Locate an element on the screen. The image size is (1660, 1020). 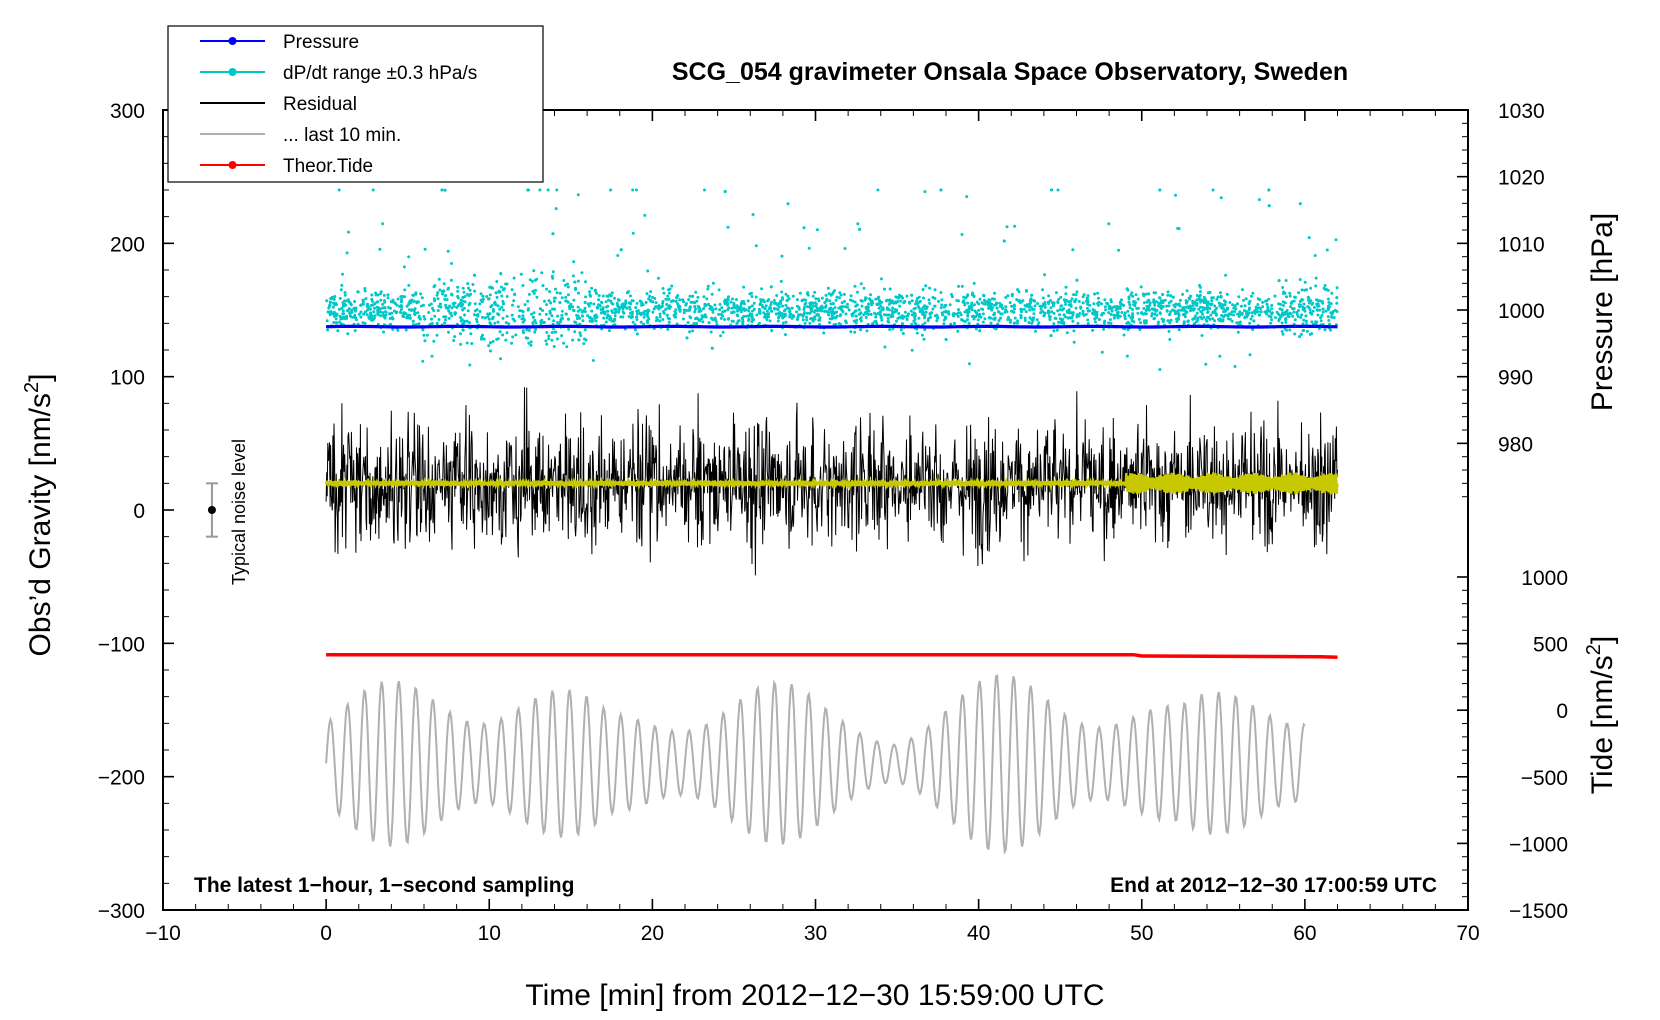
tide-tick-label: −1500 is located at coordinates (1538, 911).